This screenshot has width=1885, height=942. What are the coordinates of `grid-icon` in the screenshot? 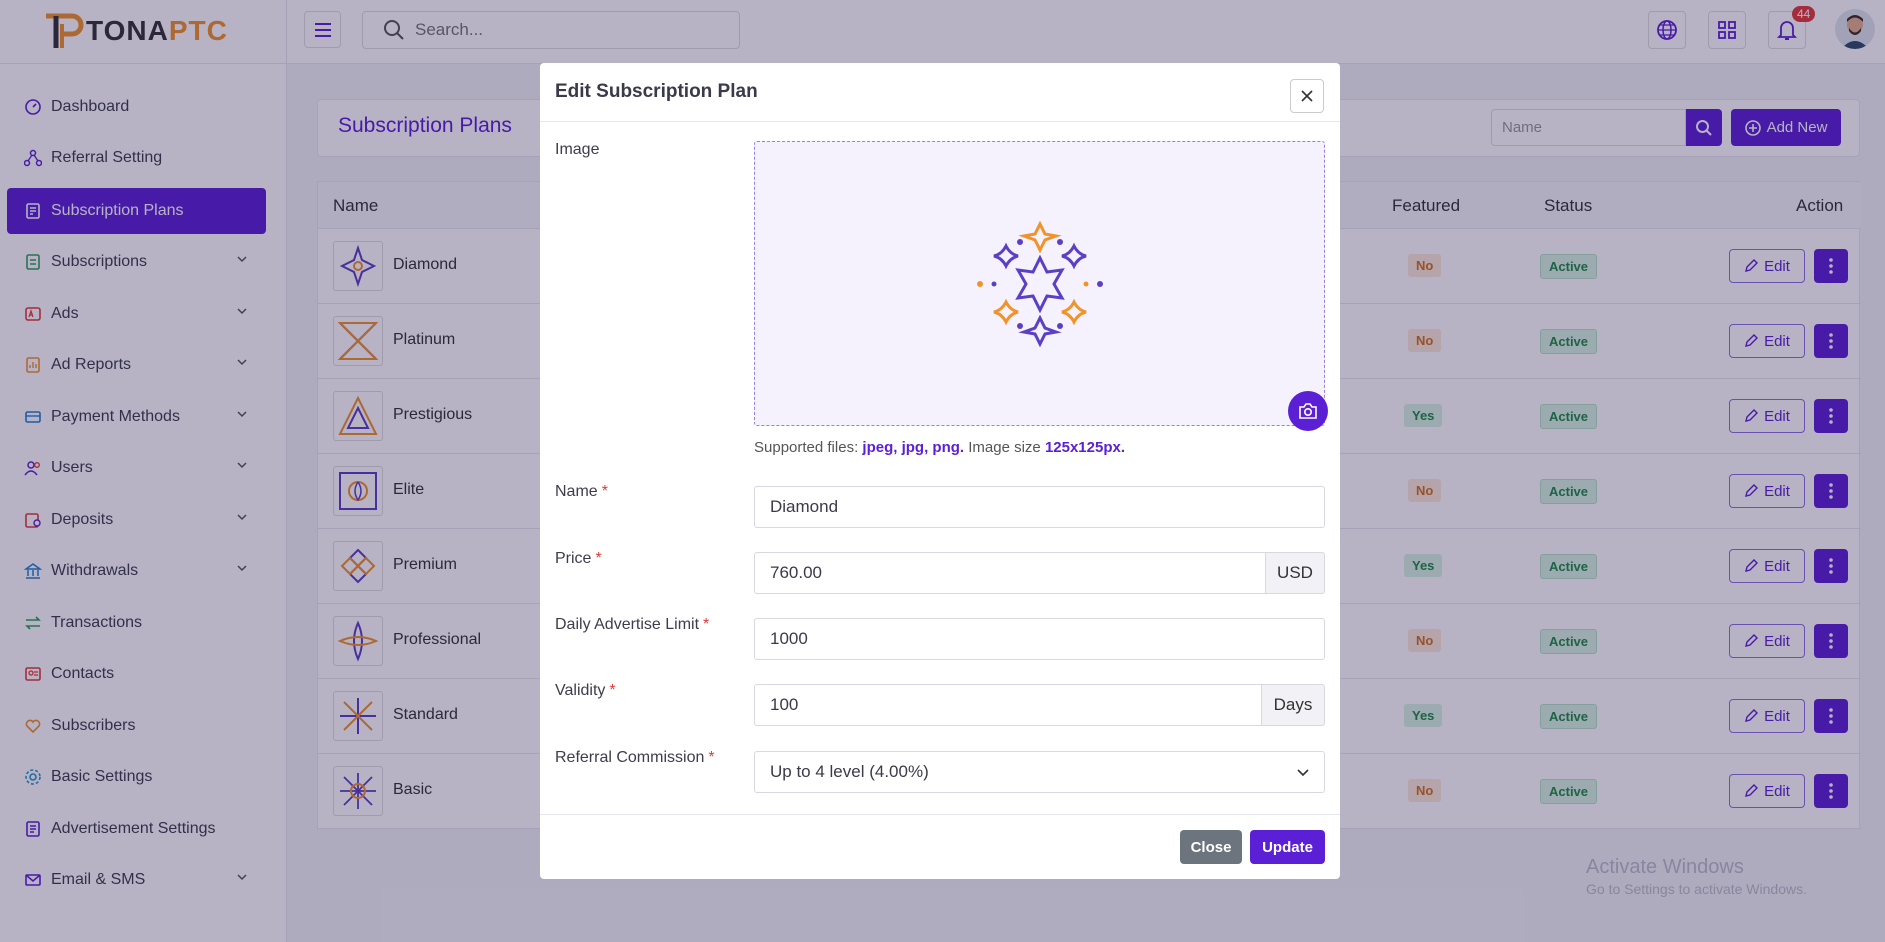 It's located at (1727, 30).